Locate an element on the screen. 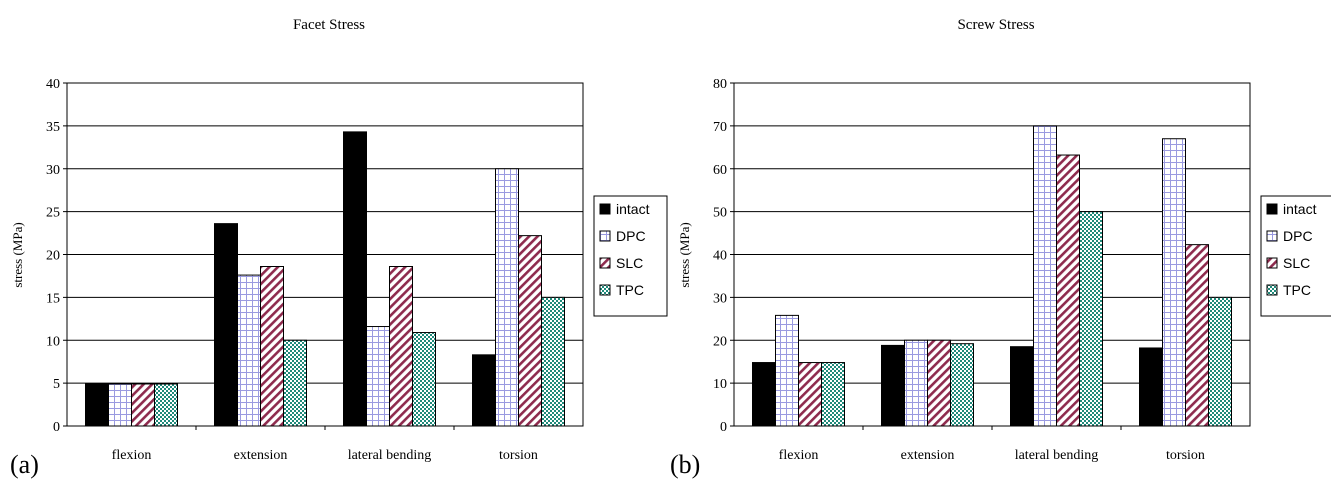 This screenshot has width=1331, height=481. y-tick-label: 25 is located at coordinates (53, 213).